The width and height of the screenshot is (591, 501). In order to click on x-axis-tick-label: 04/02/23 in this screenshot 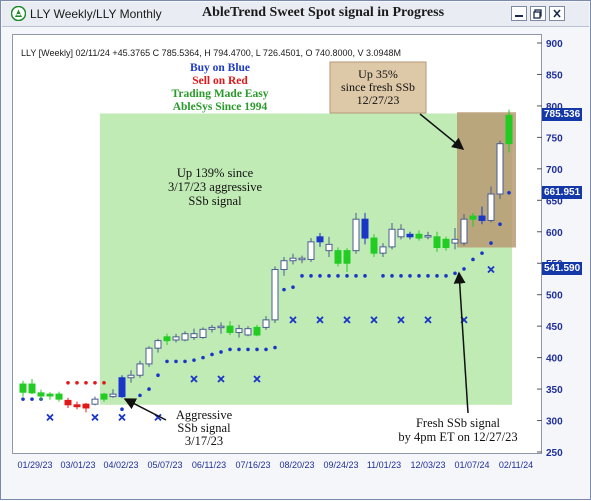, I will do `click(120, 465)`.